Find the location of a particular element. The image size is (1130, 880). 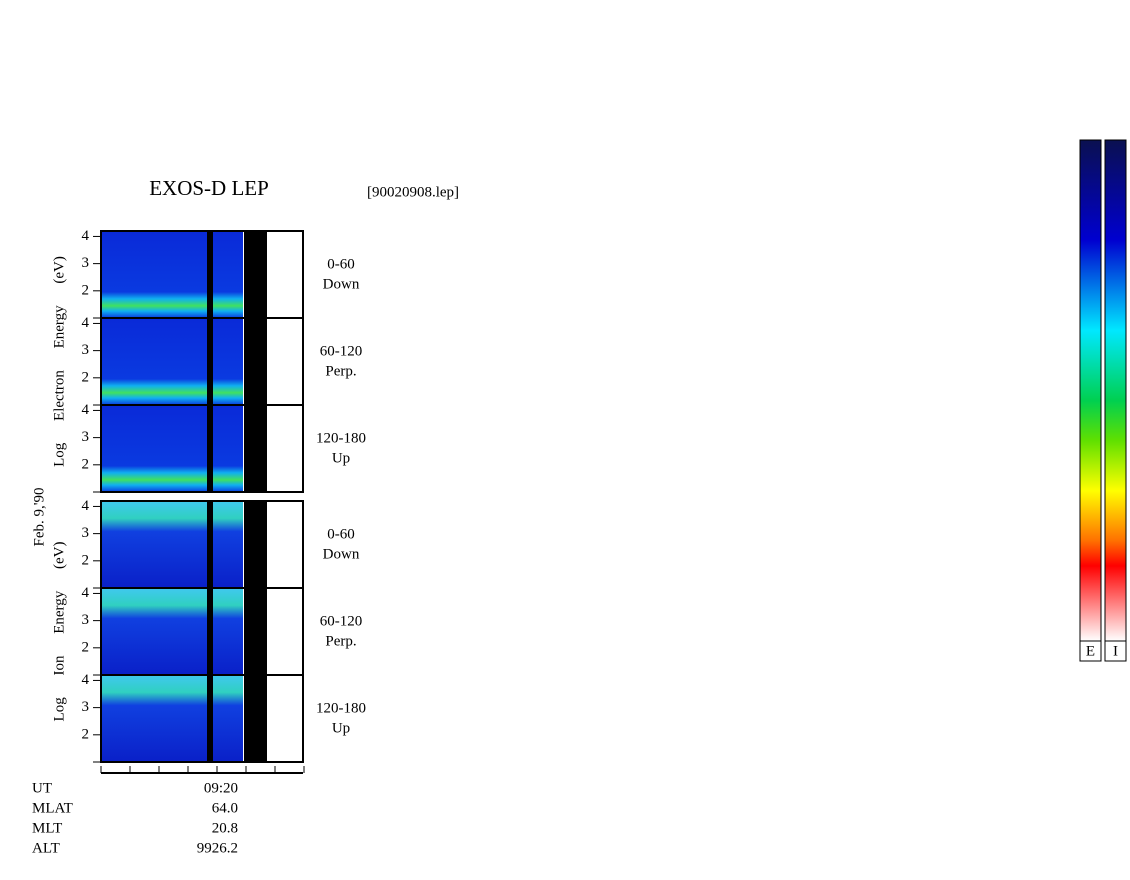

ephemeris-label: ALT is located at coordinates (46, 848).